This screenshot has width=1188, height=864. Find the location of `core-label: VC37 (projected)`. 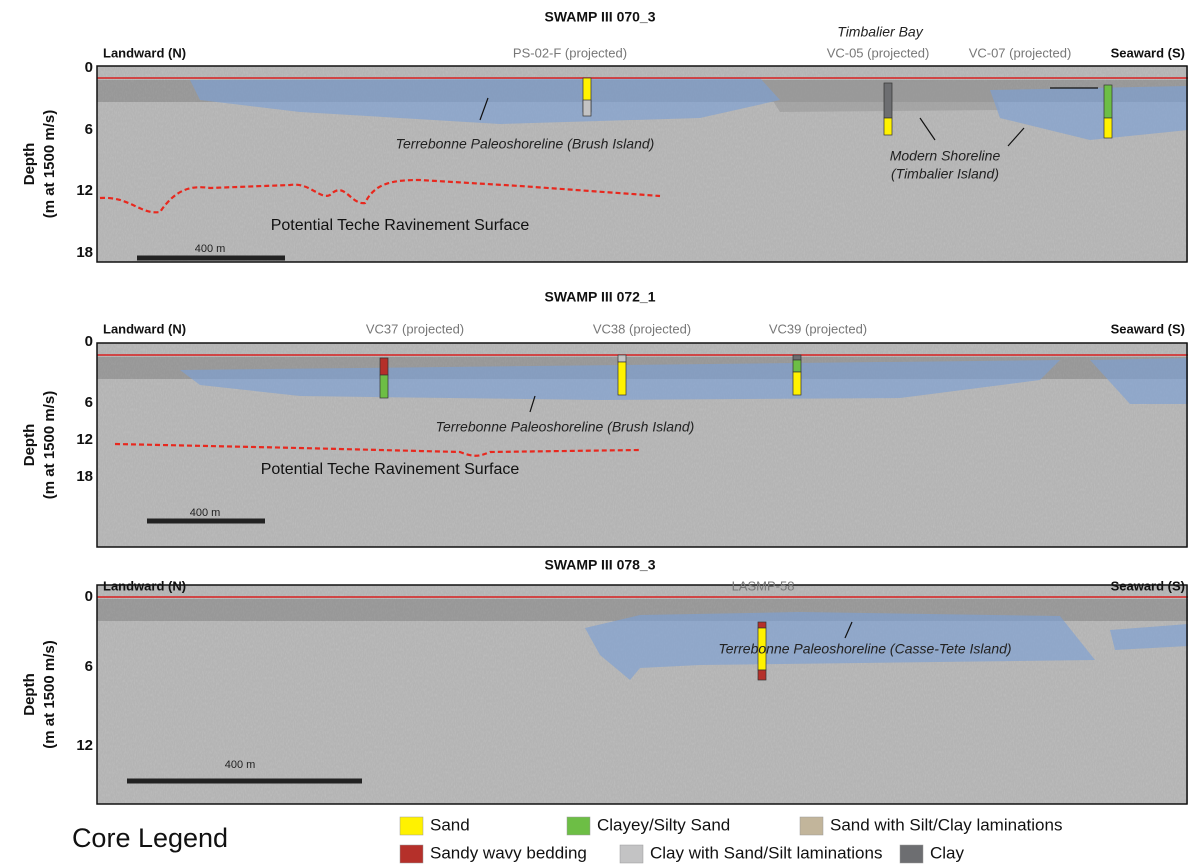

core-label: VC37 (projected) is located at coordinates (415, 328).